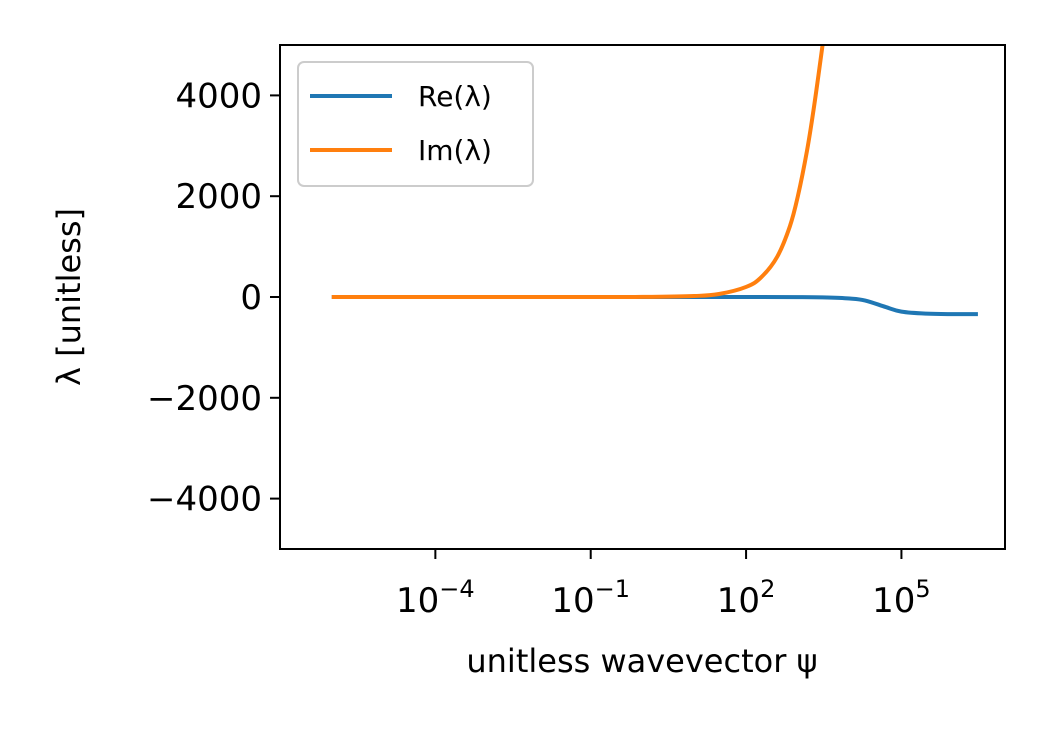  I want to click on legend-box, so click(415, 124).